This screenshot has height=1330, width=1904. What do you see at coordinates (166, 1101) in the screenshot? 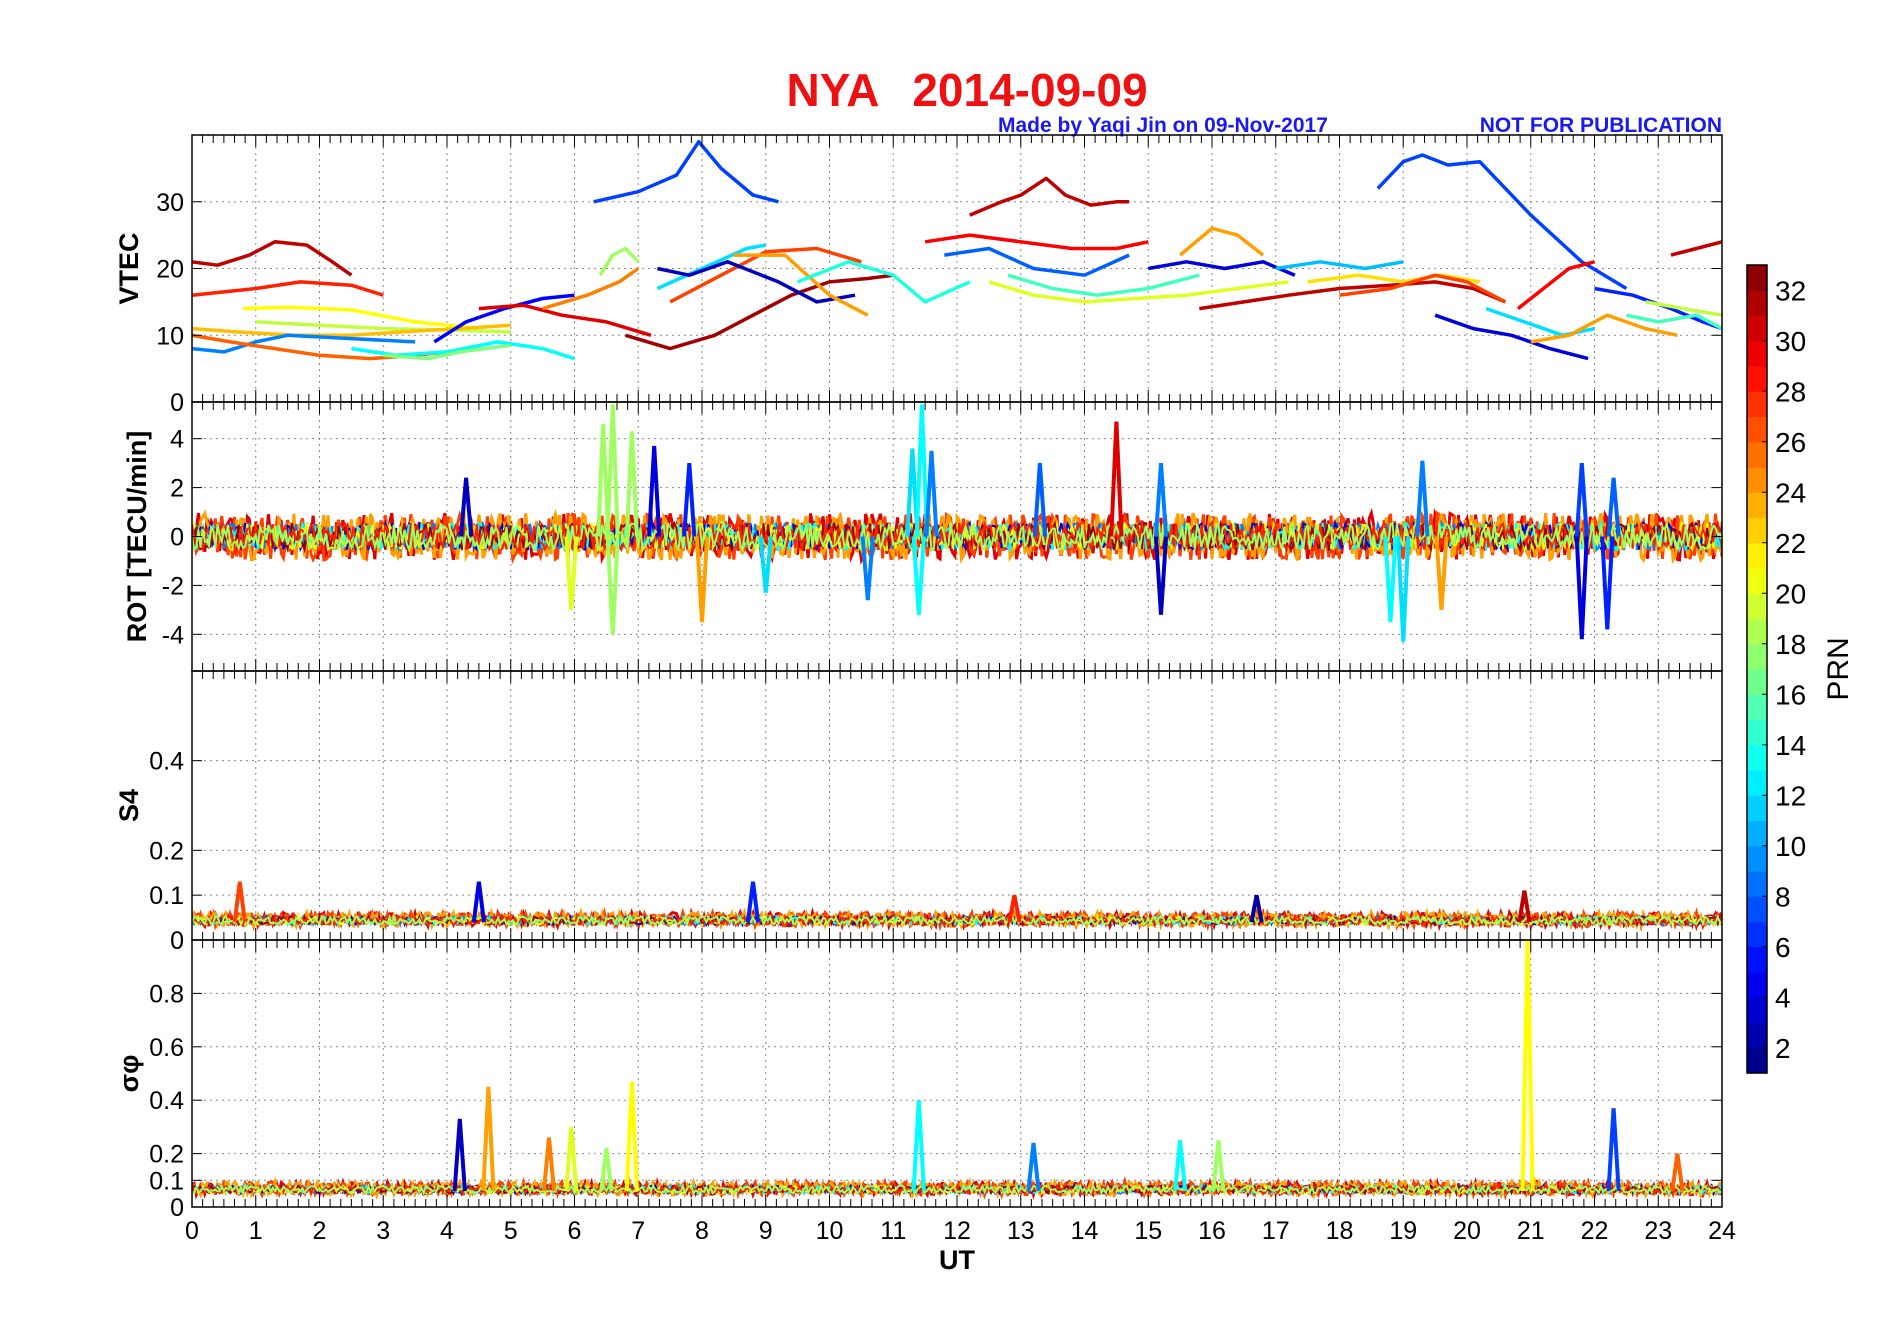
I see `sigma_phi-ytick-label: 0.4` at bounding box center [166, 1101].